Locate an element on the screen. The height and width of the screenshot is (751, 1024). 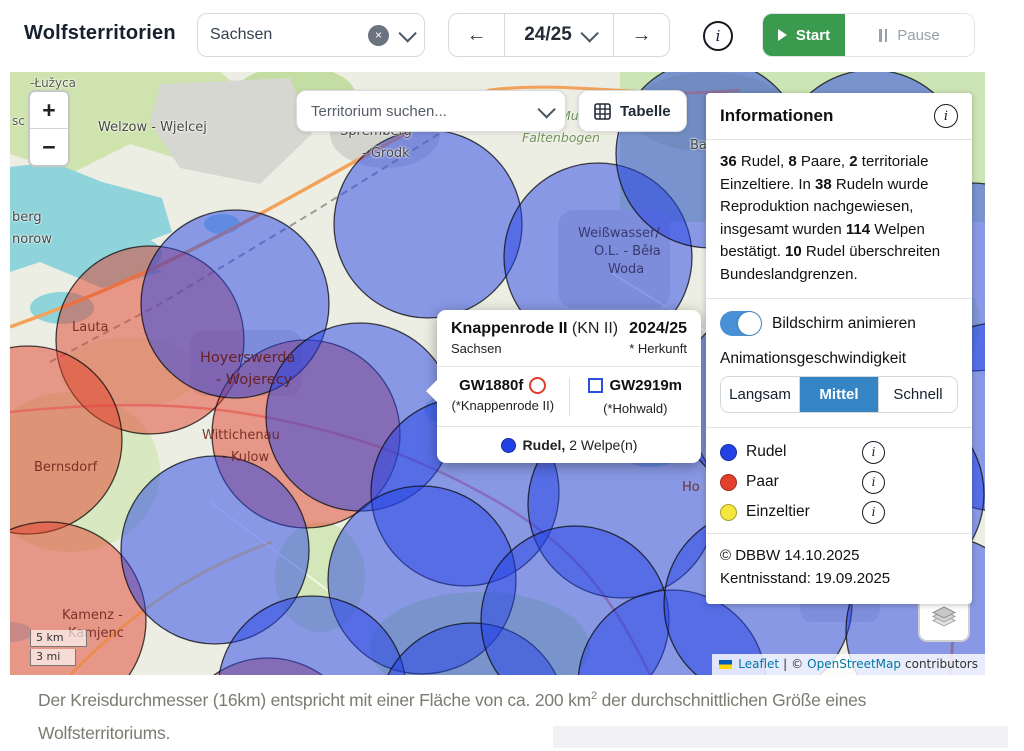
legend-row-einzeltier: Einzeltier i is located at coordinates (839, 512).